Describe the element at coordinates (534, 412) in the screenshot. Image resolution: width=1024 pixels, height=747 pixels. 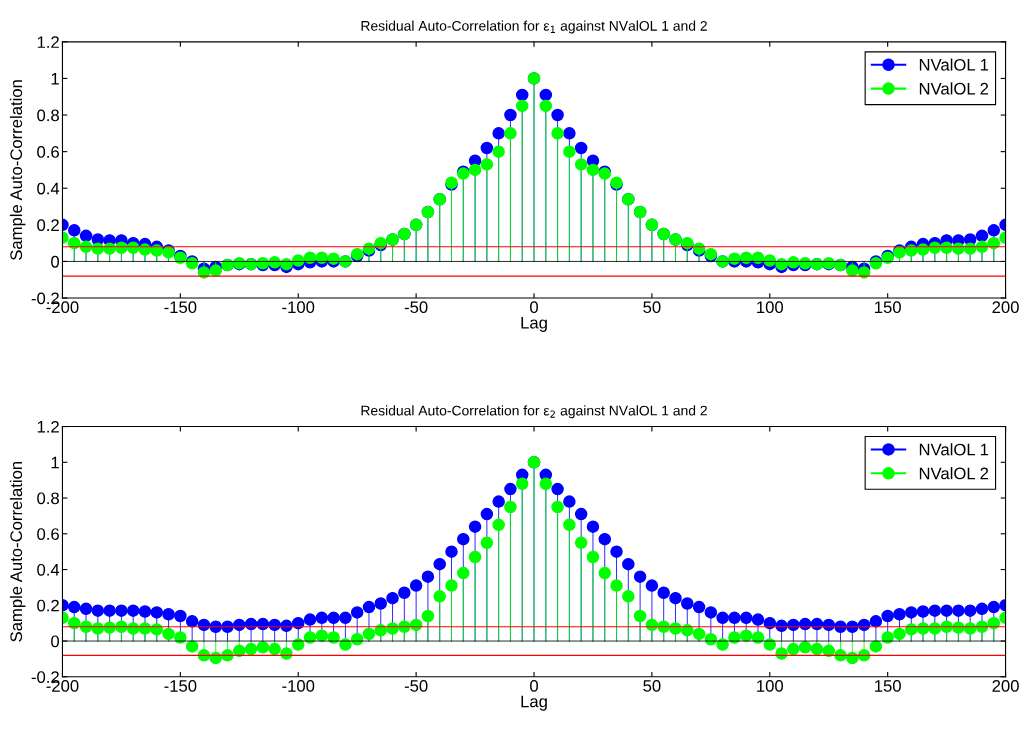
I see `chart-title: Residual Auto-Correlation for ε$_{2}$ against NValOL 1 and 2` at that location.